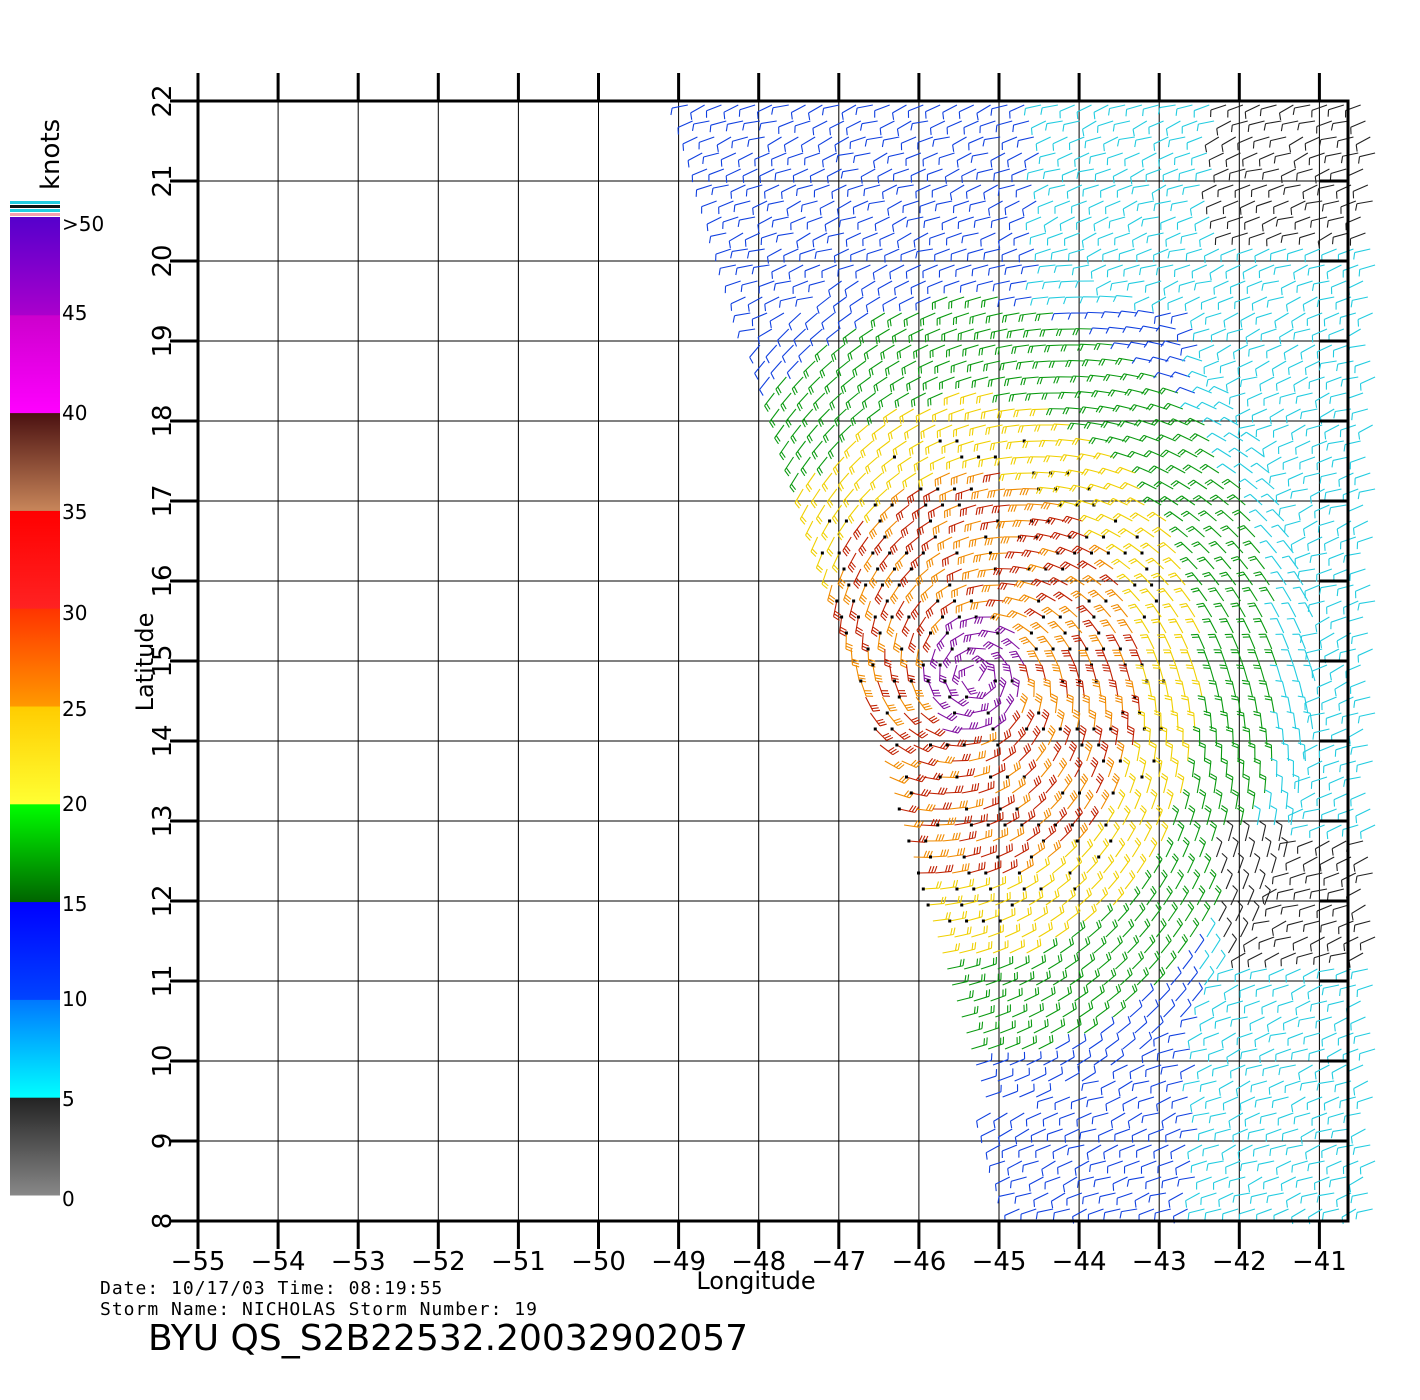 This screenshot has width=1420, height=1400. I want to click on y-tick-label: 14, so click(163, 740).